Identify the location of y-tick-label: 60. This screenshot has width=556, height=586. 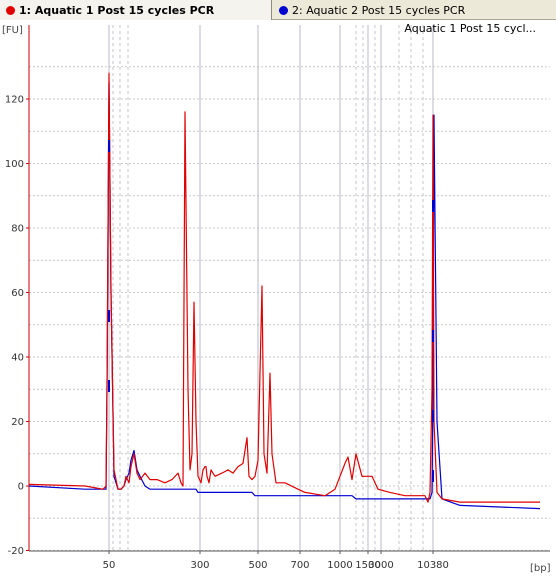
(17, 293).